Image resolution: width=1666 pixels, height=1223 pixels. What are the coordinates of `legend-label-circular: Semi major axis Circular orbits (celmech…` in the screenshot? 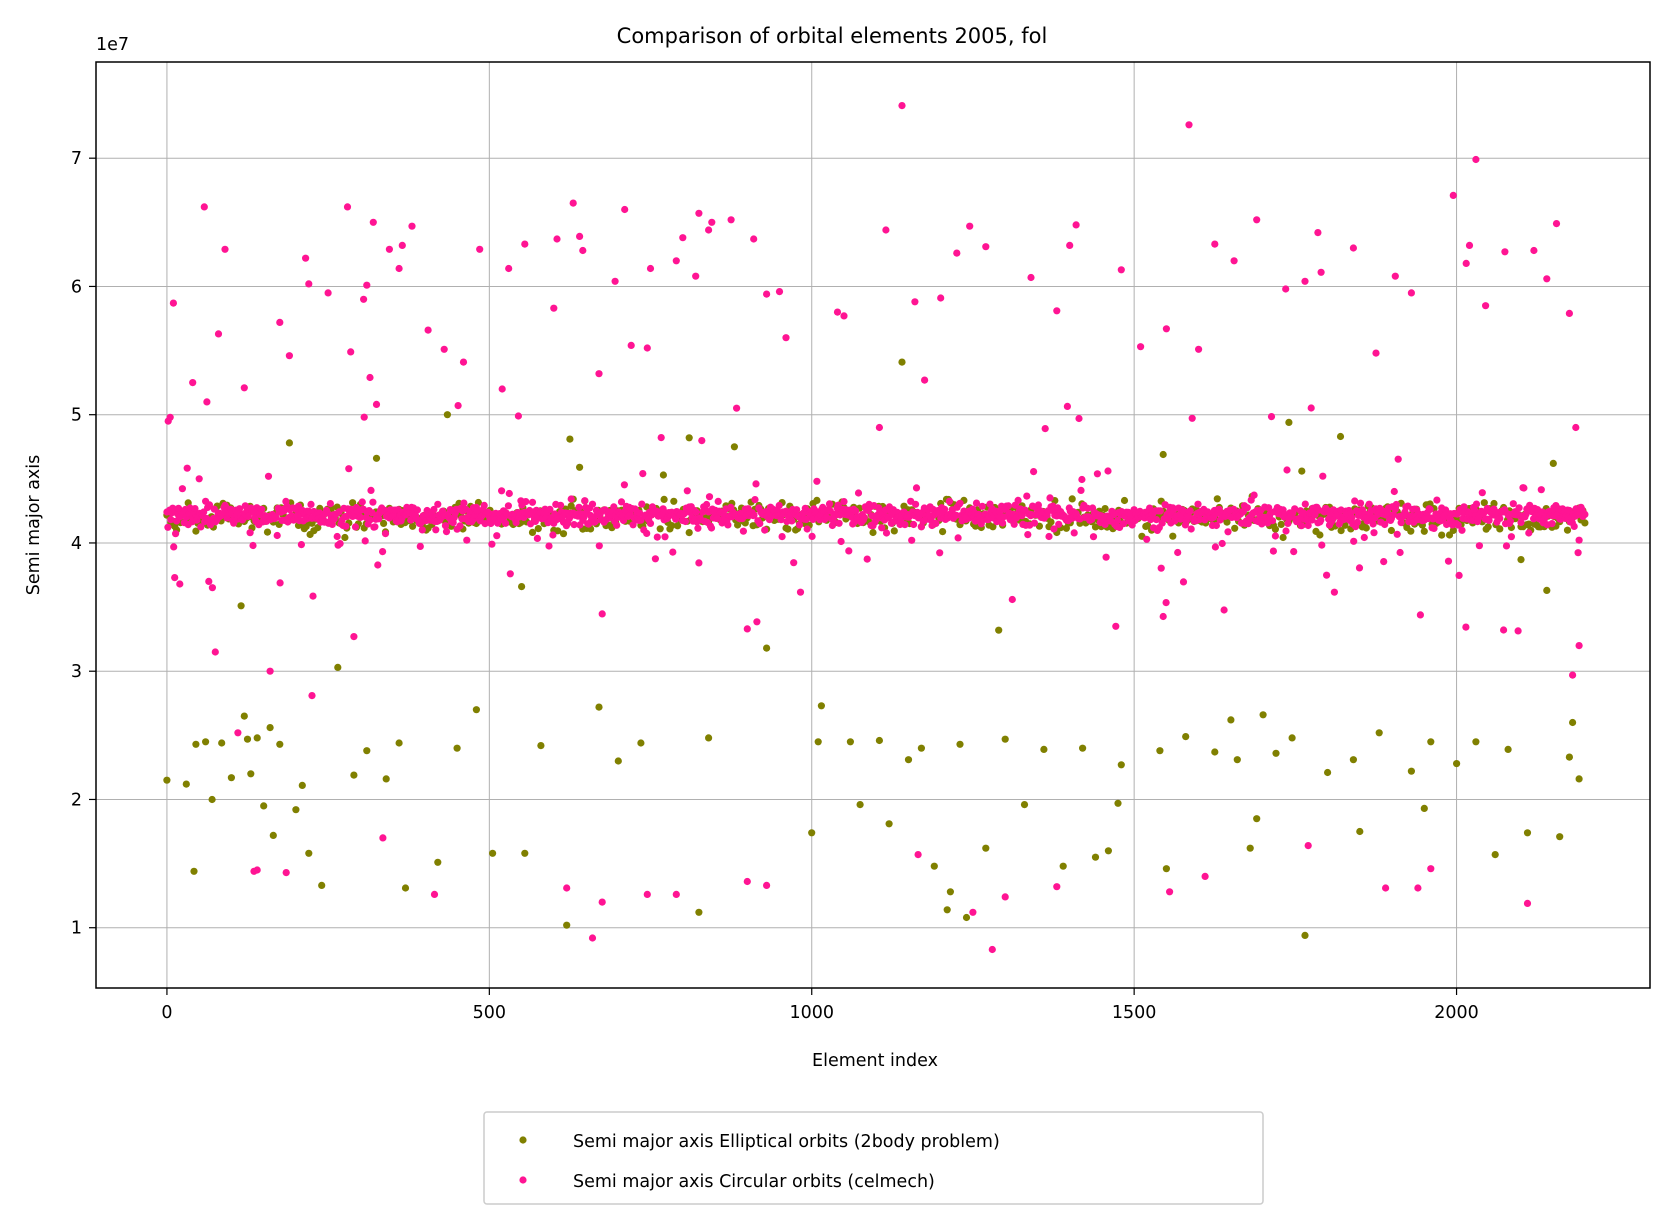 It's located at (754, 1182).